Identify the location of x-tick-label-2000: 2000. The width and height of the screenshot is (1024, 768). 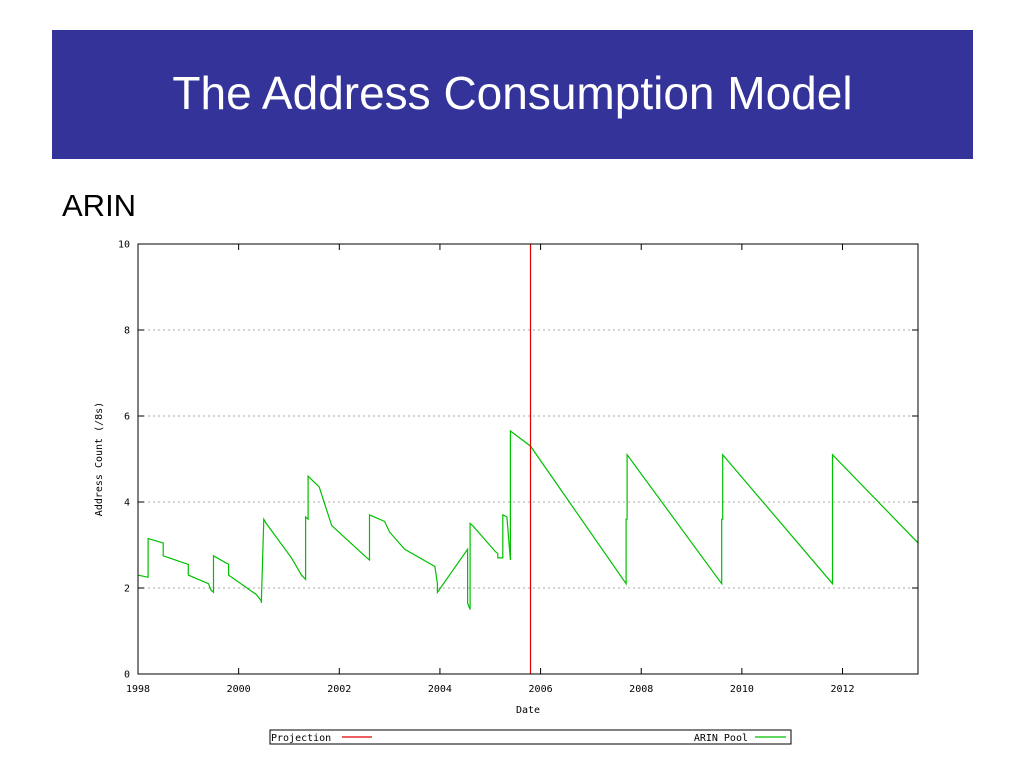
(239, 689).